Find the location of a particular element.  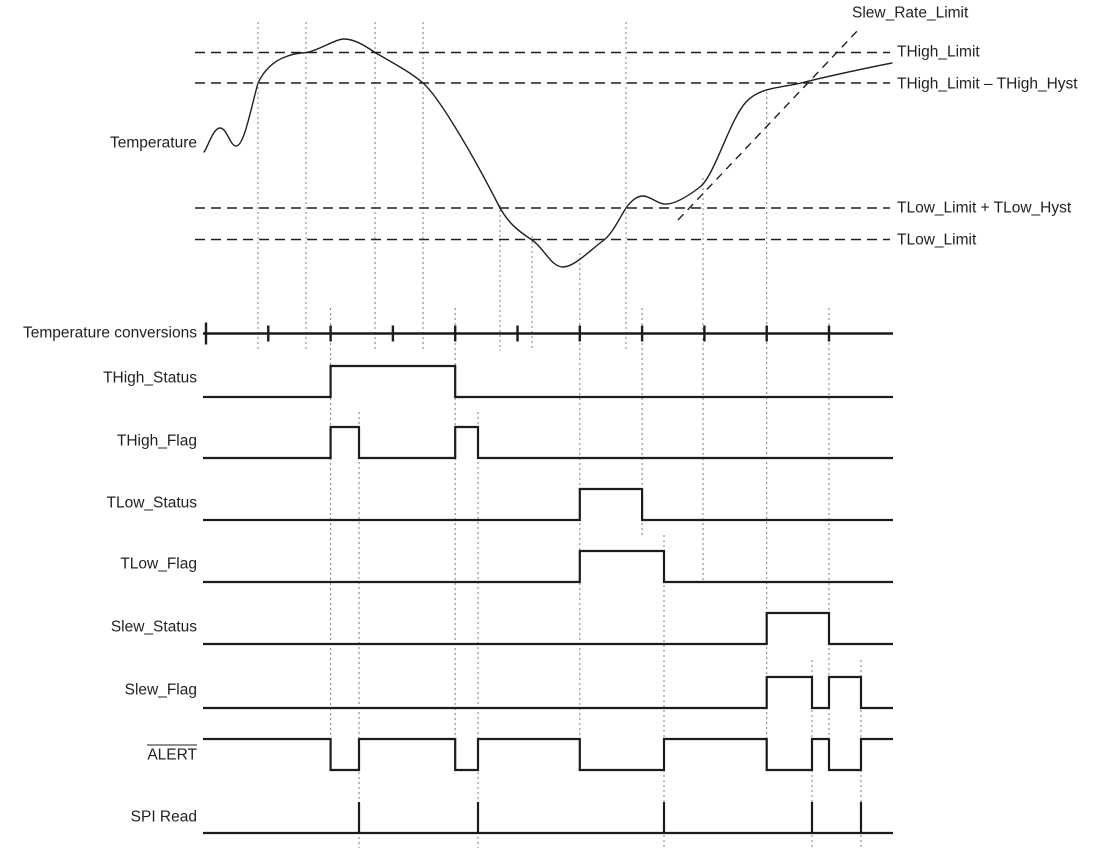

tlow-limit-label: TLow_Limit is located at coordinates (937, 240).